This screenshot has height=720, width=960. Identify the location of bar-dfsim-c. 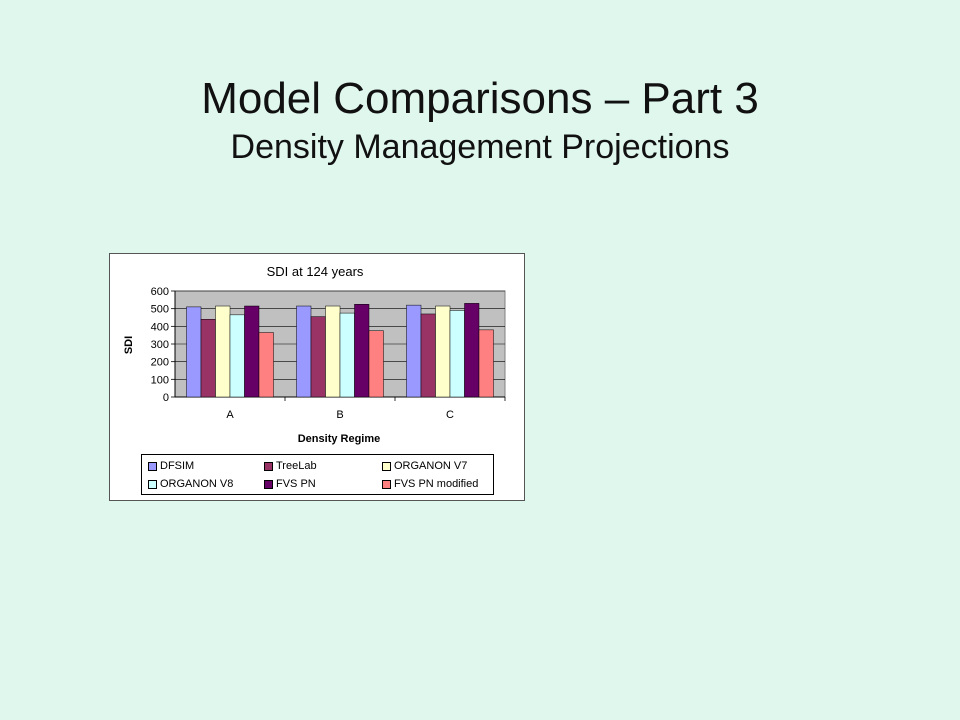
(414, 351).